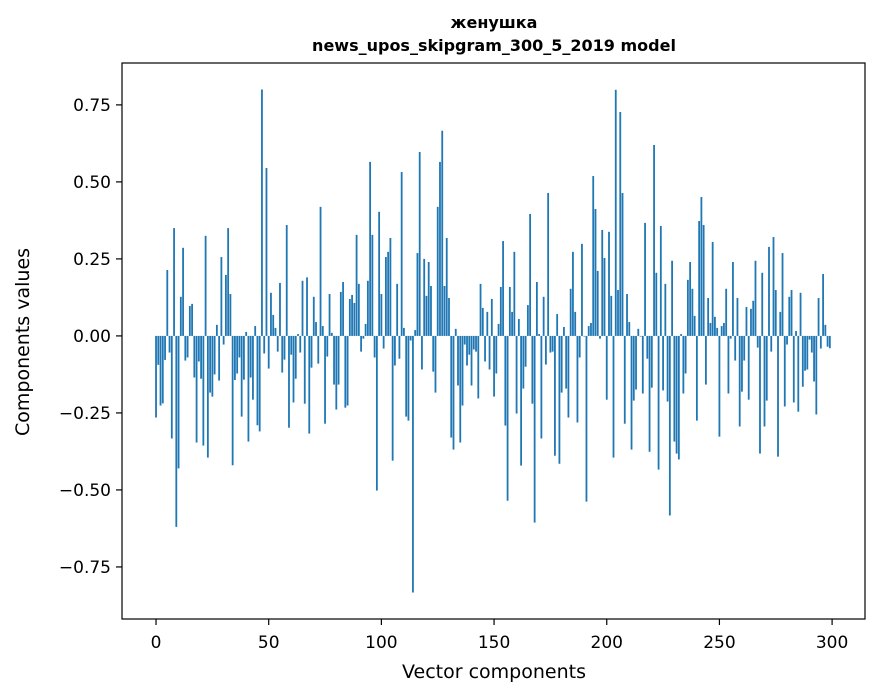 The height and width of the screenshot is (700, 880). Describe the element at coordinates (156, 643) in the screenshot. I see `x-tick-label: 0` at that location.